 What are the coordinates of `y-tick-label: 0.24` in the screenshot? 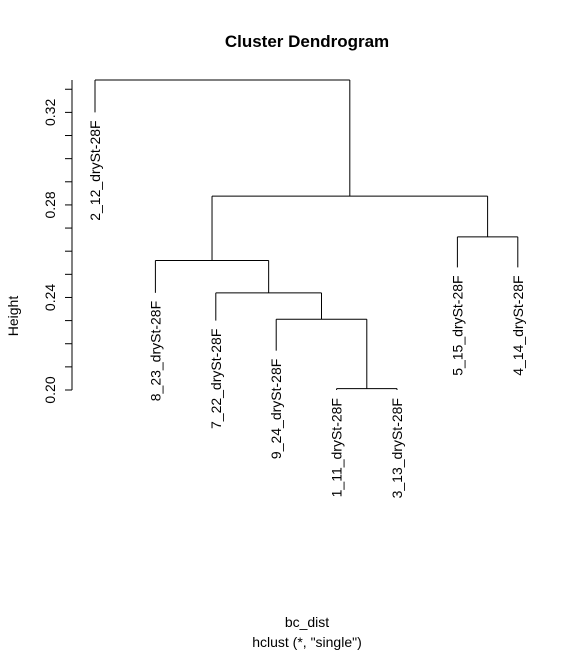 It's located at (50, 297).